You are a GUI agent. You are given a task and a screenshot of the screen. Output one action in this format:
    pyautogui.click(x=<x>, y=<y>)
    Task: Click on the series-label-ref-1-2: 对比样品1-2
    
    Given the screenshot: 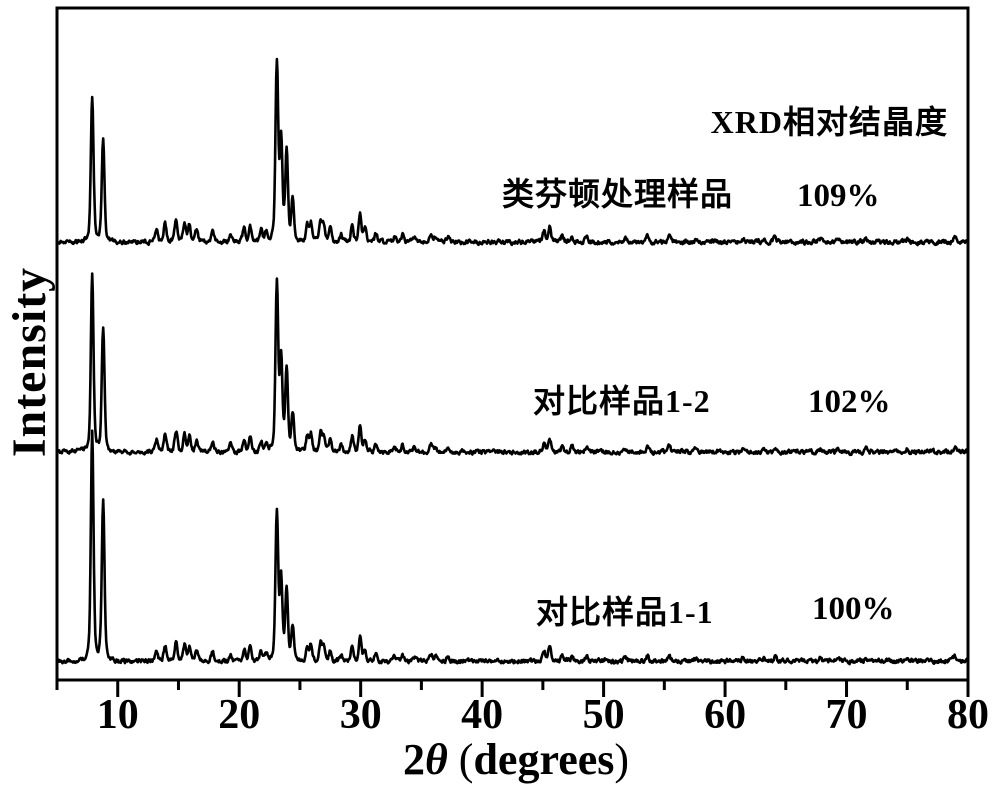 What is the action you would take?
    pyautogui.click(x=622, y=401)
    